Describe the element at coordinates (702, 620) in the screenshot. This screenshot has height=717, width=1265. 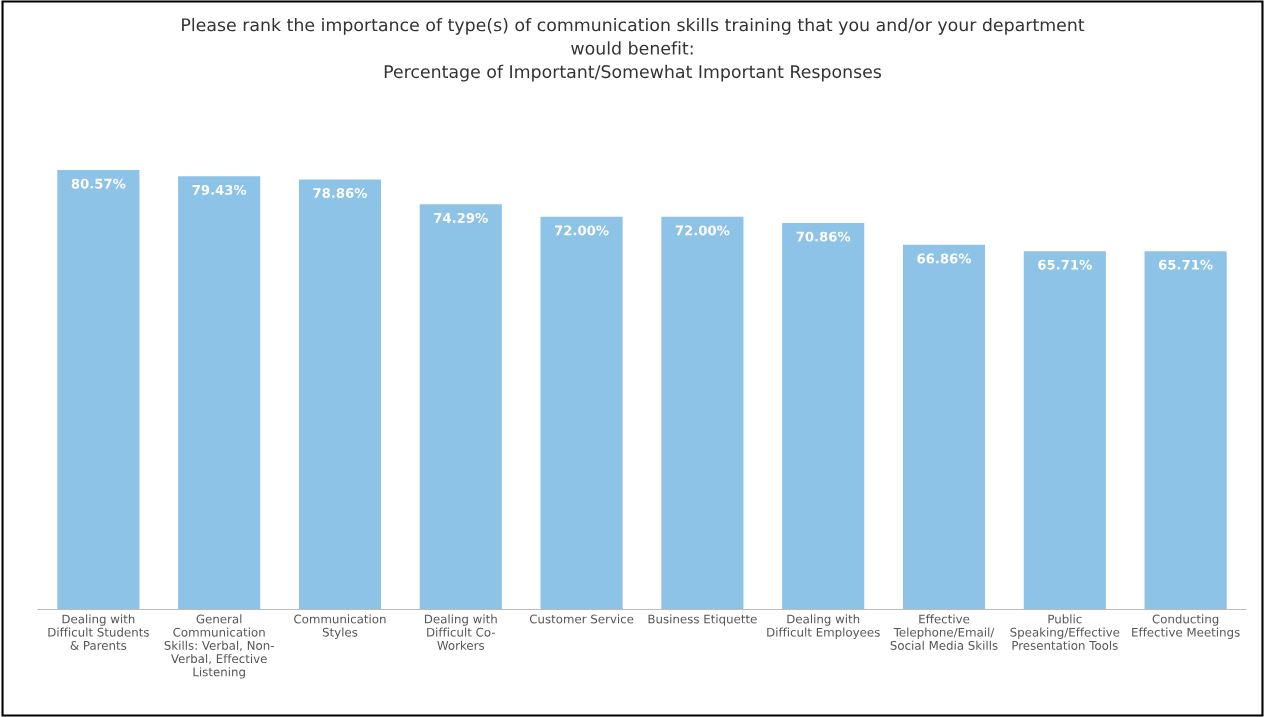
I see `x-tick-label: Business Etiquette` at that location.